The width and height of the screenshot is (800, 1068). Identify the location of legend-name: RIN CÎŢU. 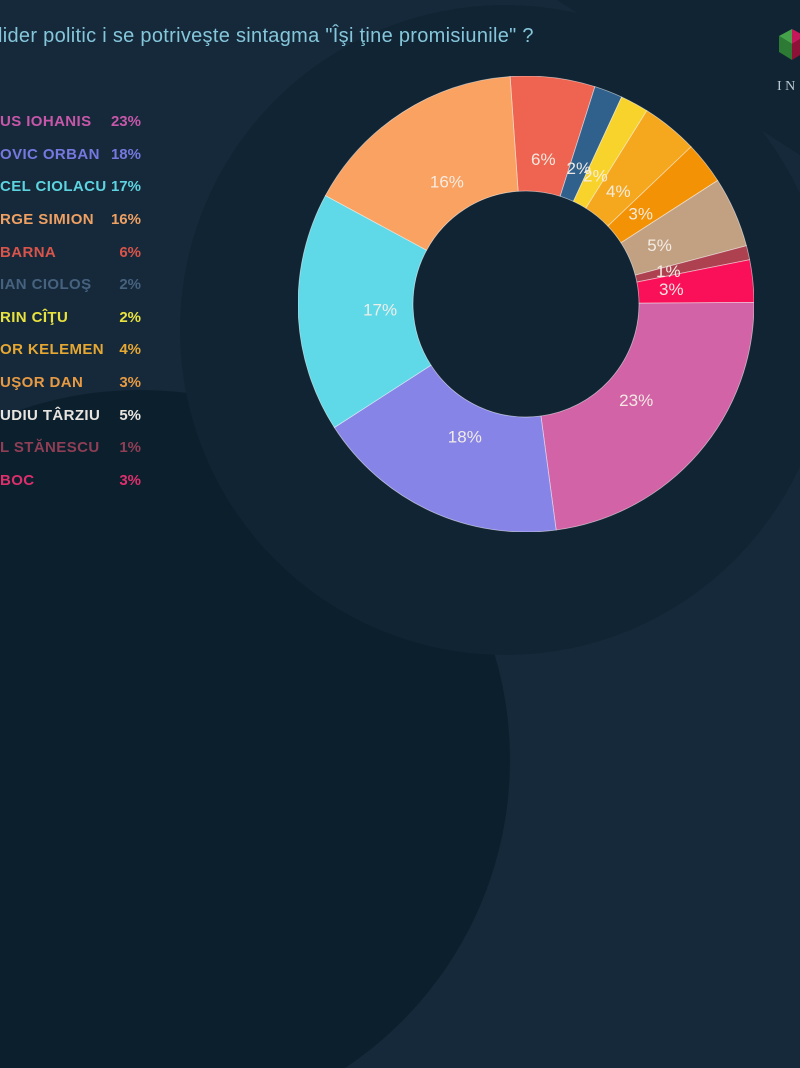
(34, 317).